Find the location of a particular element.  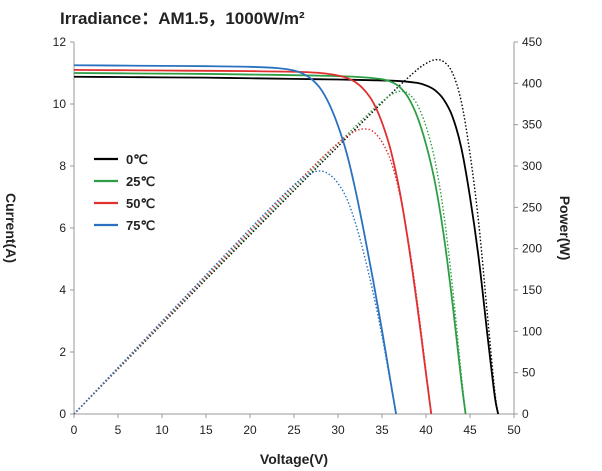

x-axis-title: Voltage(V) is located at coordinates (294, 459).